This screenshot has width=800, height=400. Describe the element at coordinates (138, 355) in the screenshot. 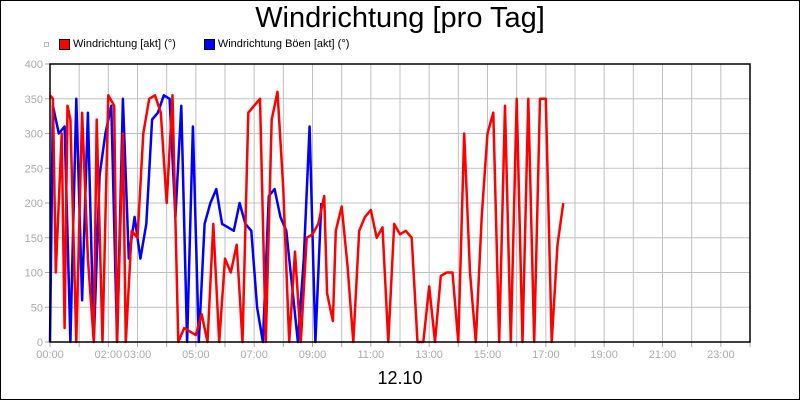

I see `svg-text: 03:00` at that location.